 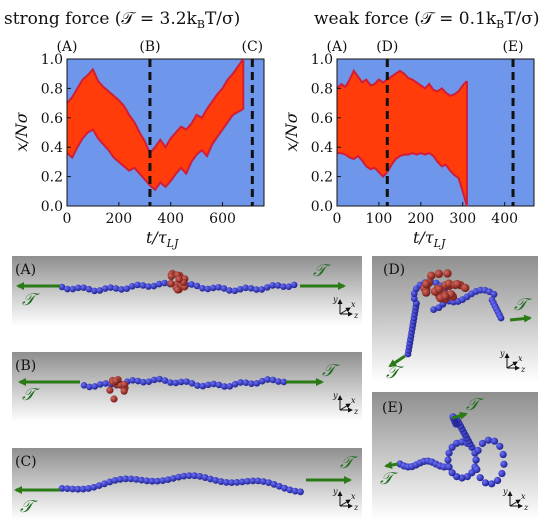 I want to click on marker-label: (D), so click(x=387, y=47).